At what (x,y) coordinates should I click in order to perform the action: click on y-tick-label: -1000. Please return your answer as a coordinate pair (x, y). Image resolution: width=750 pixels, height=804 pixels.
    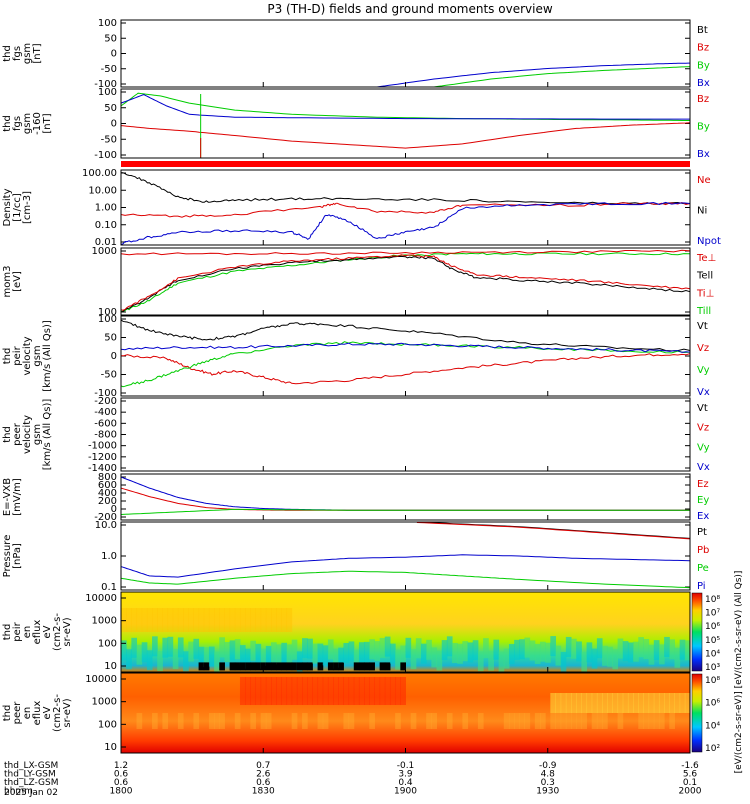
    Looking at the image, I should click on (102, 446).